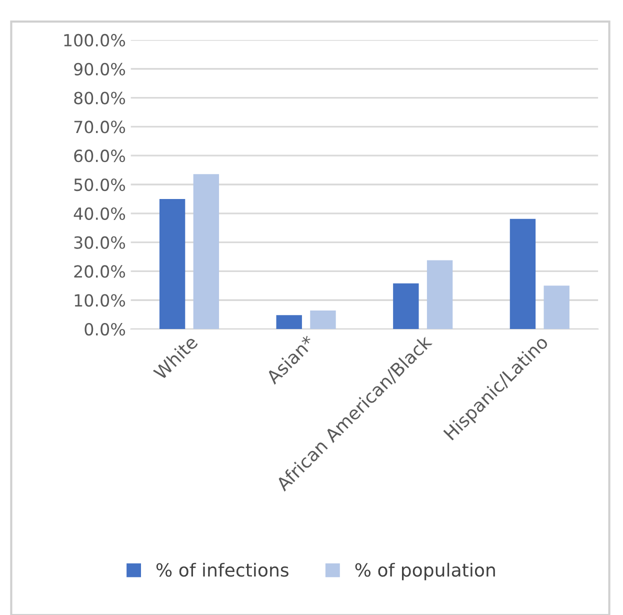  Describe the element at coordinates (100, 300) in the screenshot. I see `y-tick-label: 10.0%` at that location.